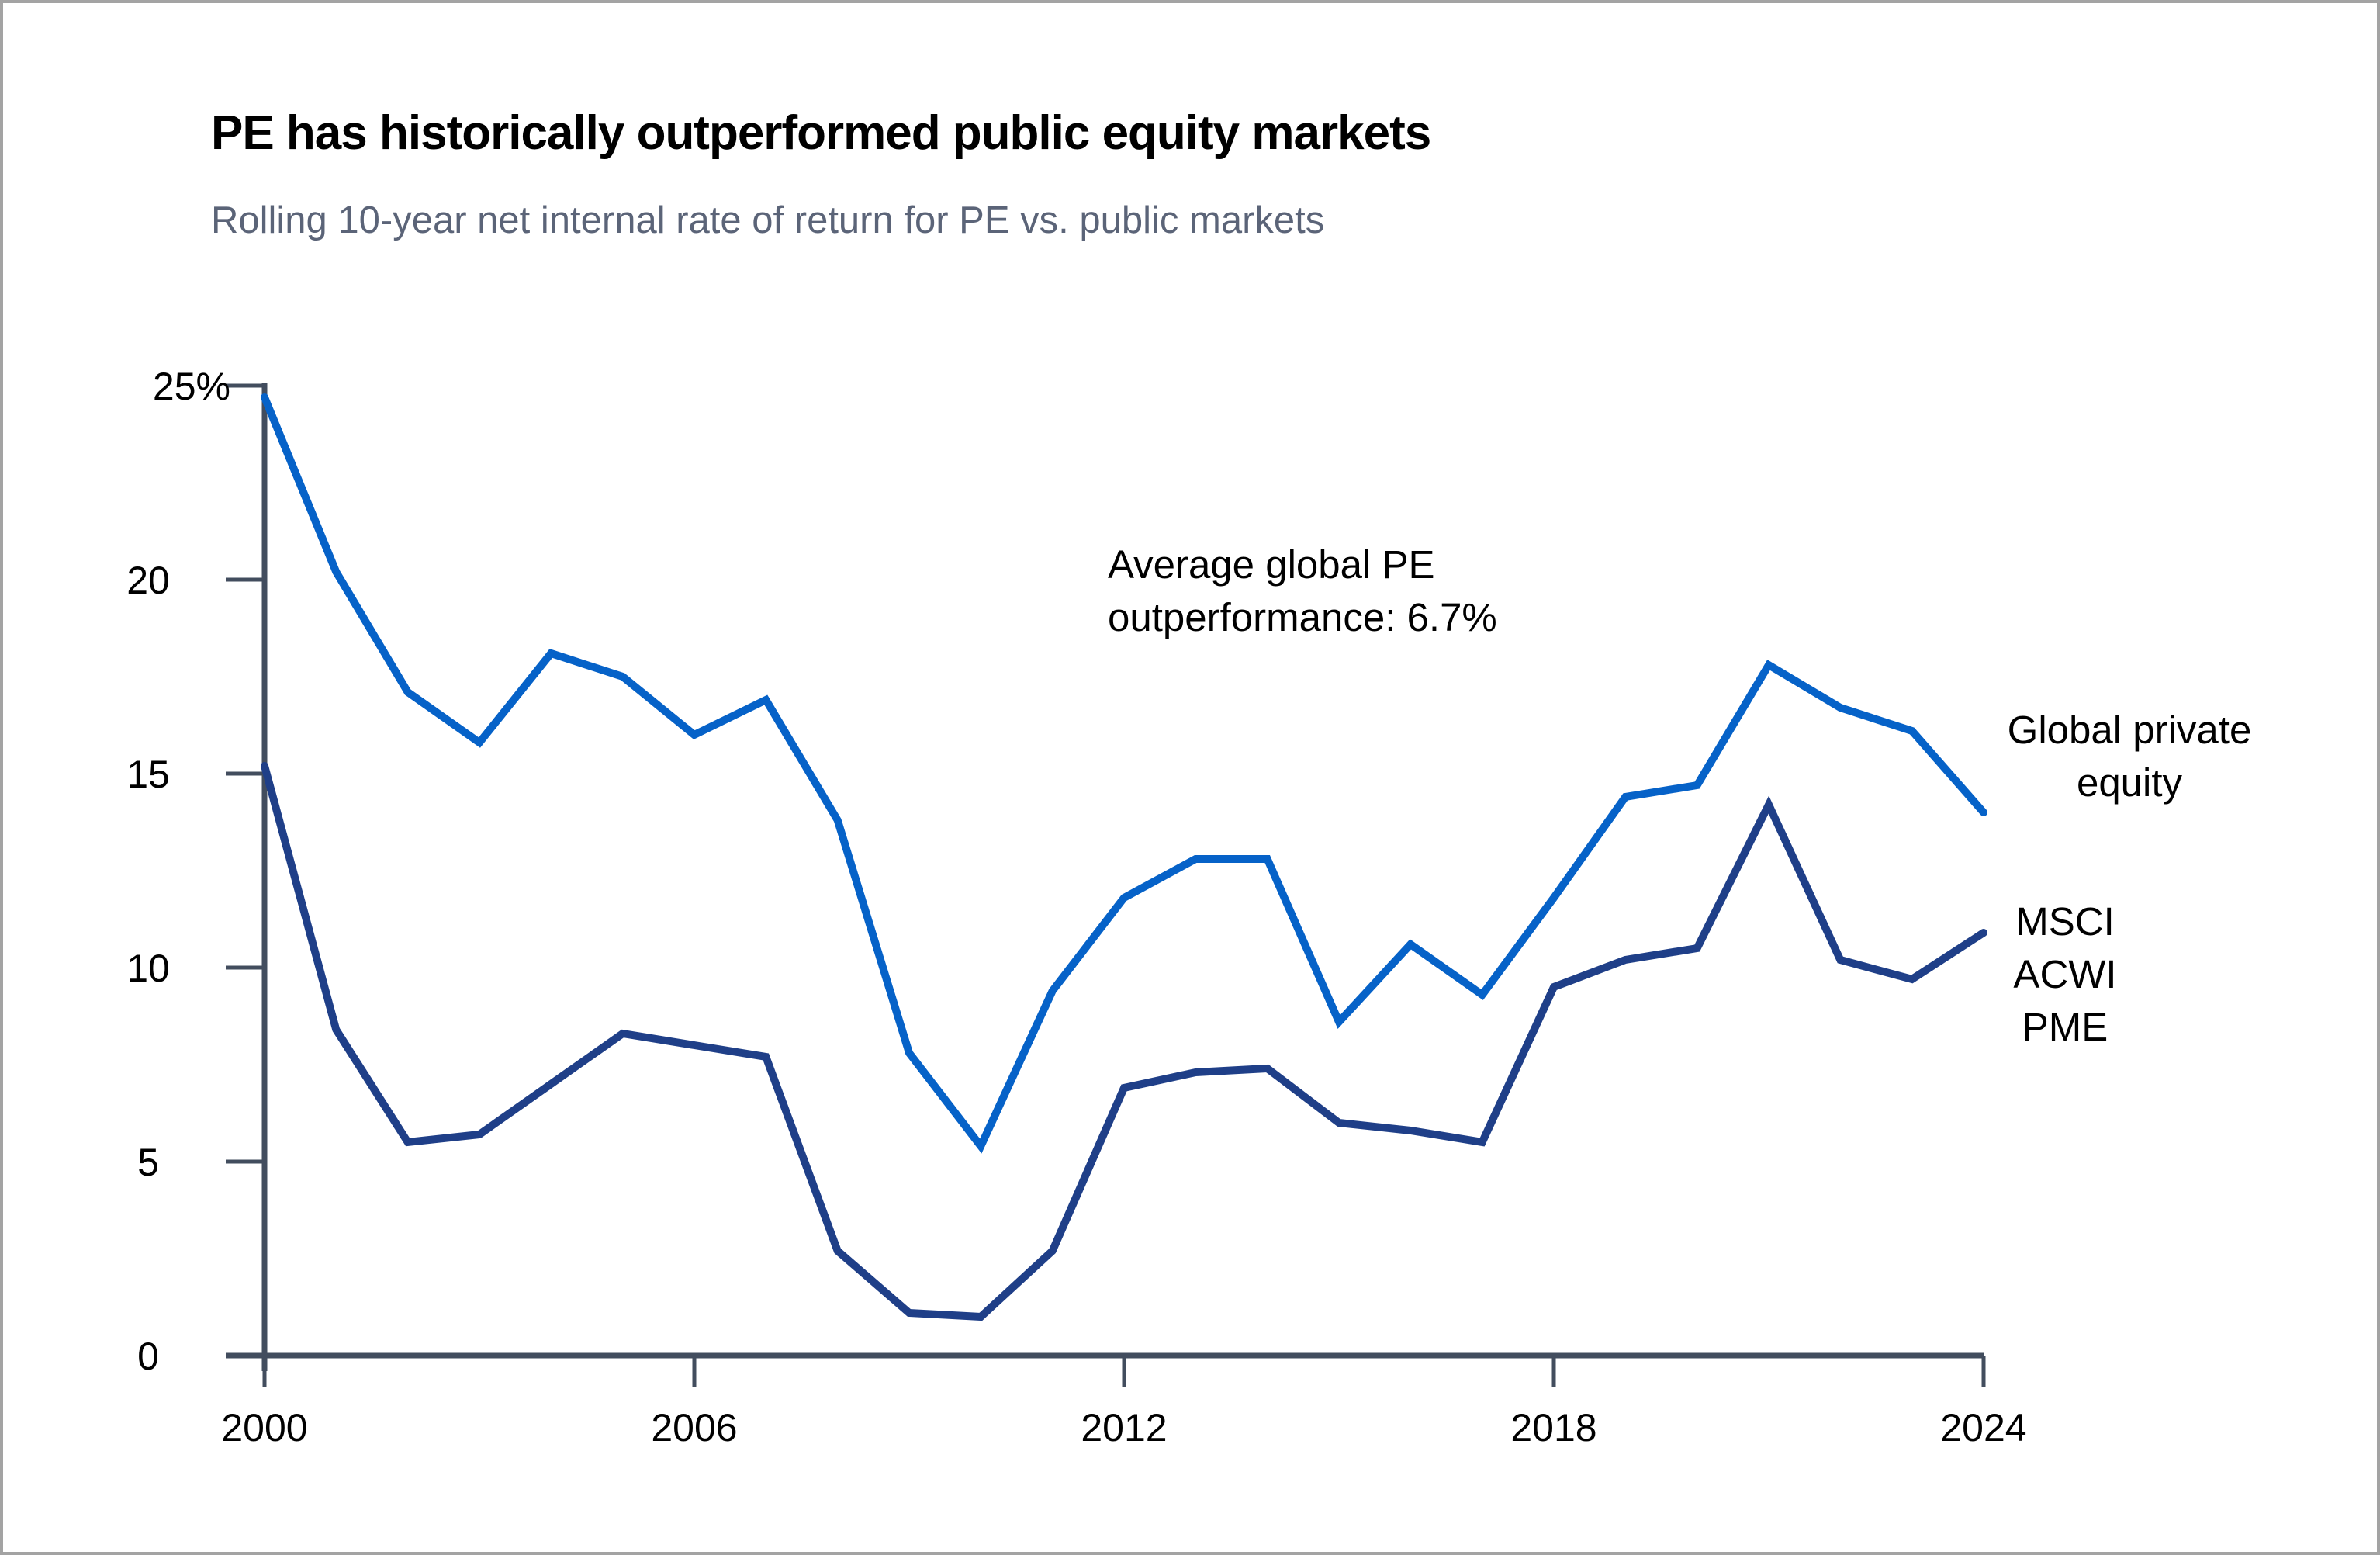  I want to click on y-tick-label: 0, so click(148, 1357).